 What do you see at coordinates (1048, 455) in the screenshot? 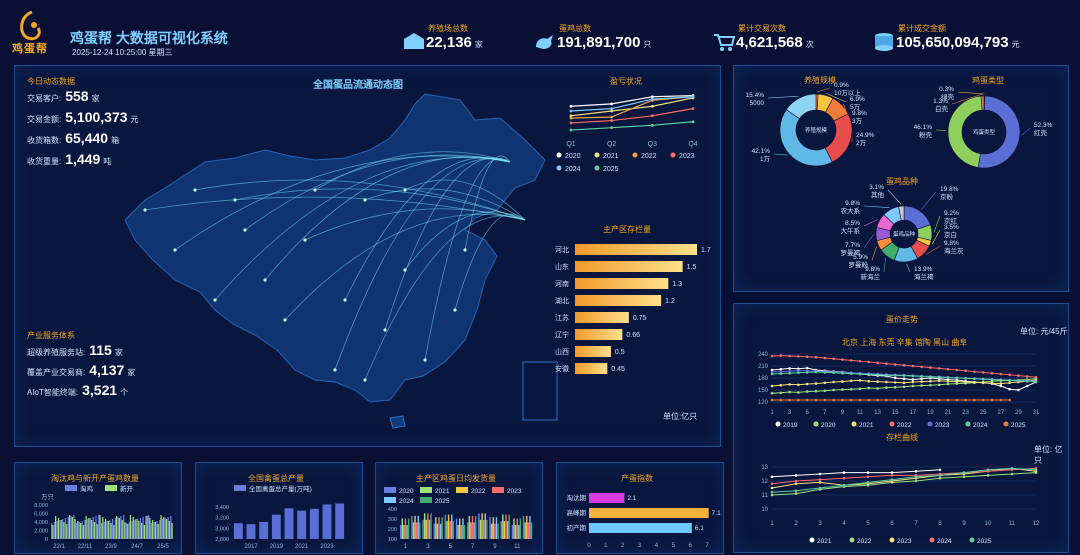
I see `inventory-unit: 单位: 亿只` at bounding box center [1048, 455].